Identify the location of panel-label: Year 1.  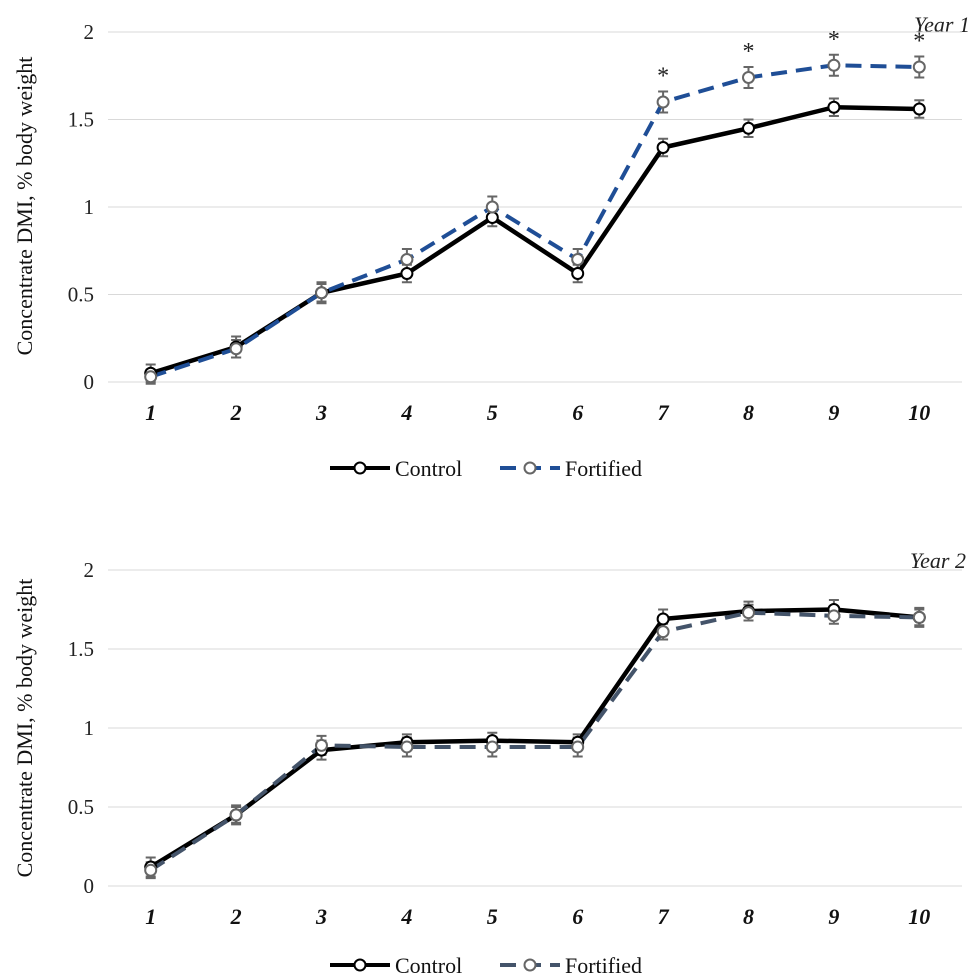
(942, 24).